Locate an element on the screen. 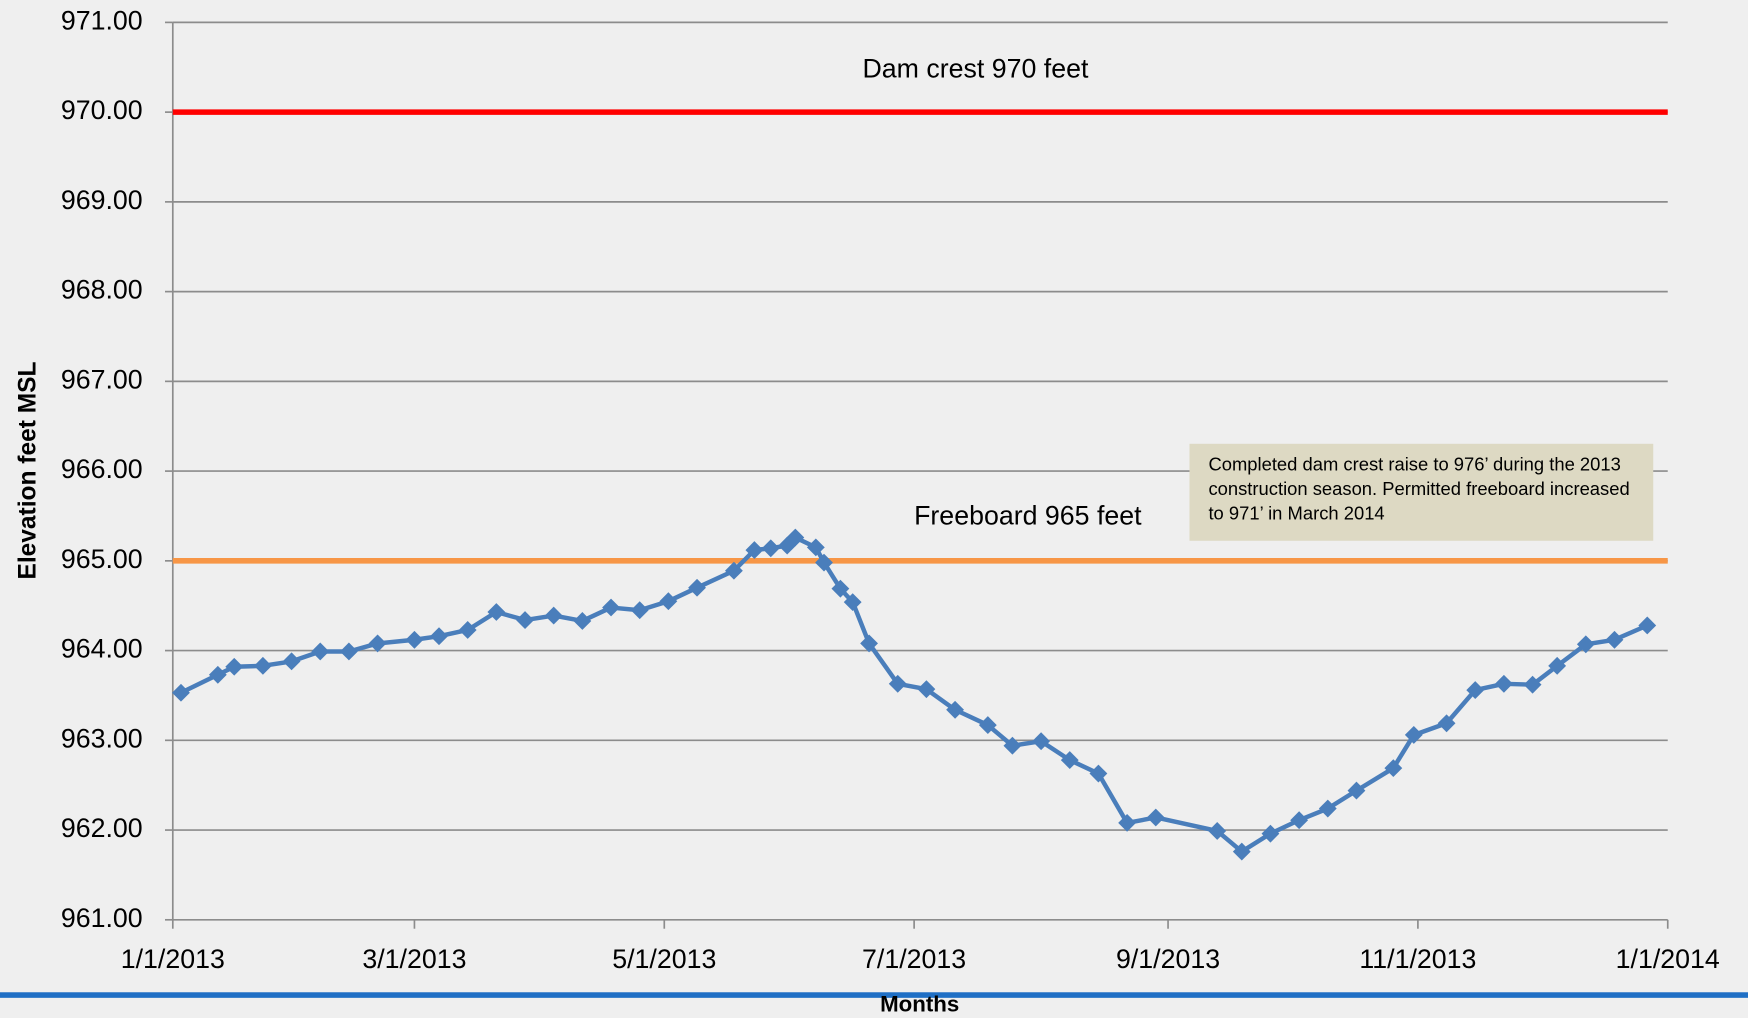  x-tick-label: 1/1/2014 is located at coordinates (1668, 959).